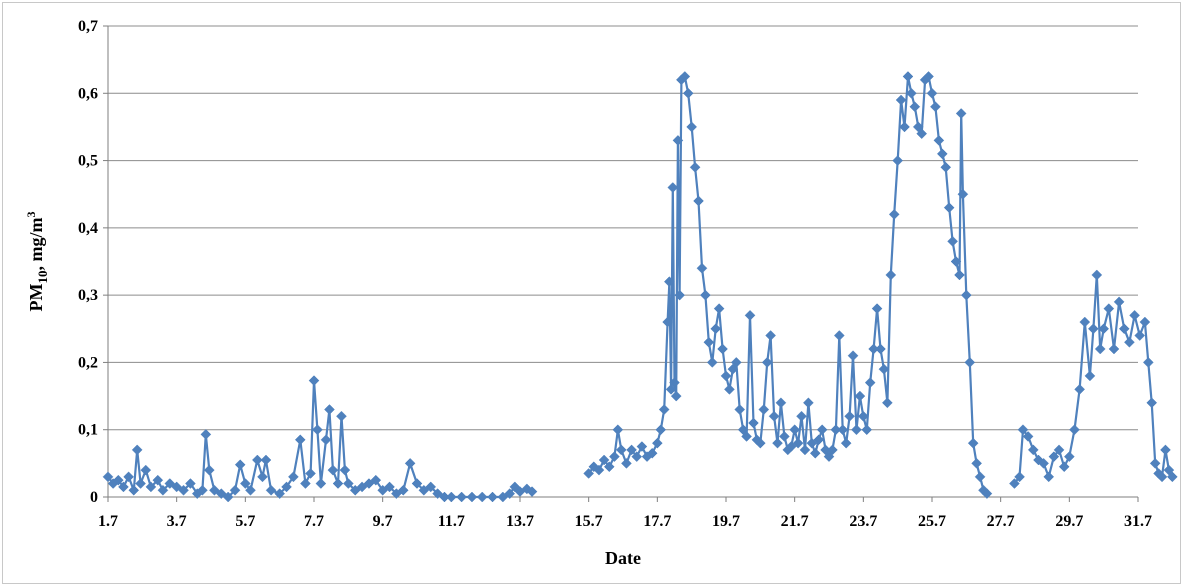 Image resolution: width=1185 pixels, height=588 pixels. Describe the element at coordinates (795, 521) in the screenshot. I see `x-tick-label: 21.7` at that location.